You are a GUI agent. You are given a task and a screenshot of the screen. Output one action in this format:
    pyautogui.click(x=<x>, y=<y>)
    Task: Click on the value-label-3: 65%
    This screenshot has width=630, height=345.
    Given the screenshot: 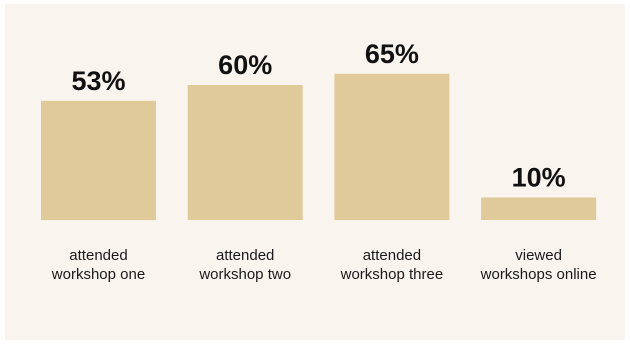 What is the action you would take?
    pyautogui.click(x=392, y=54)
    